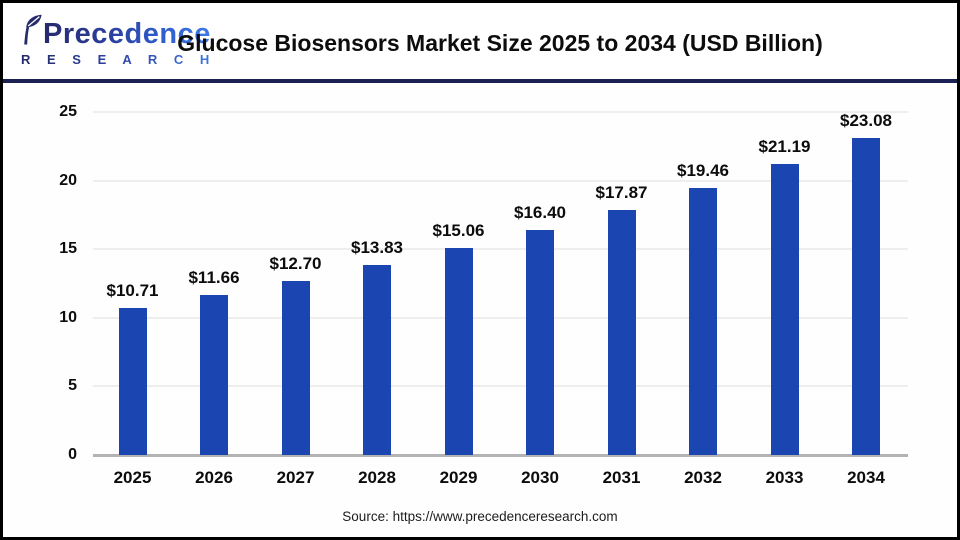  Describe the element at coordinates (540, 212) in the screenshot. I see `bar-value-2030: $16.40` at that location.